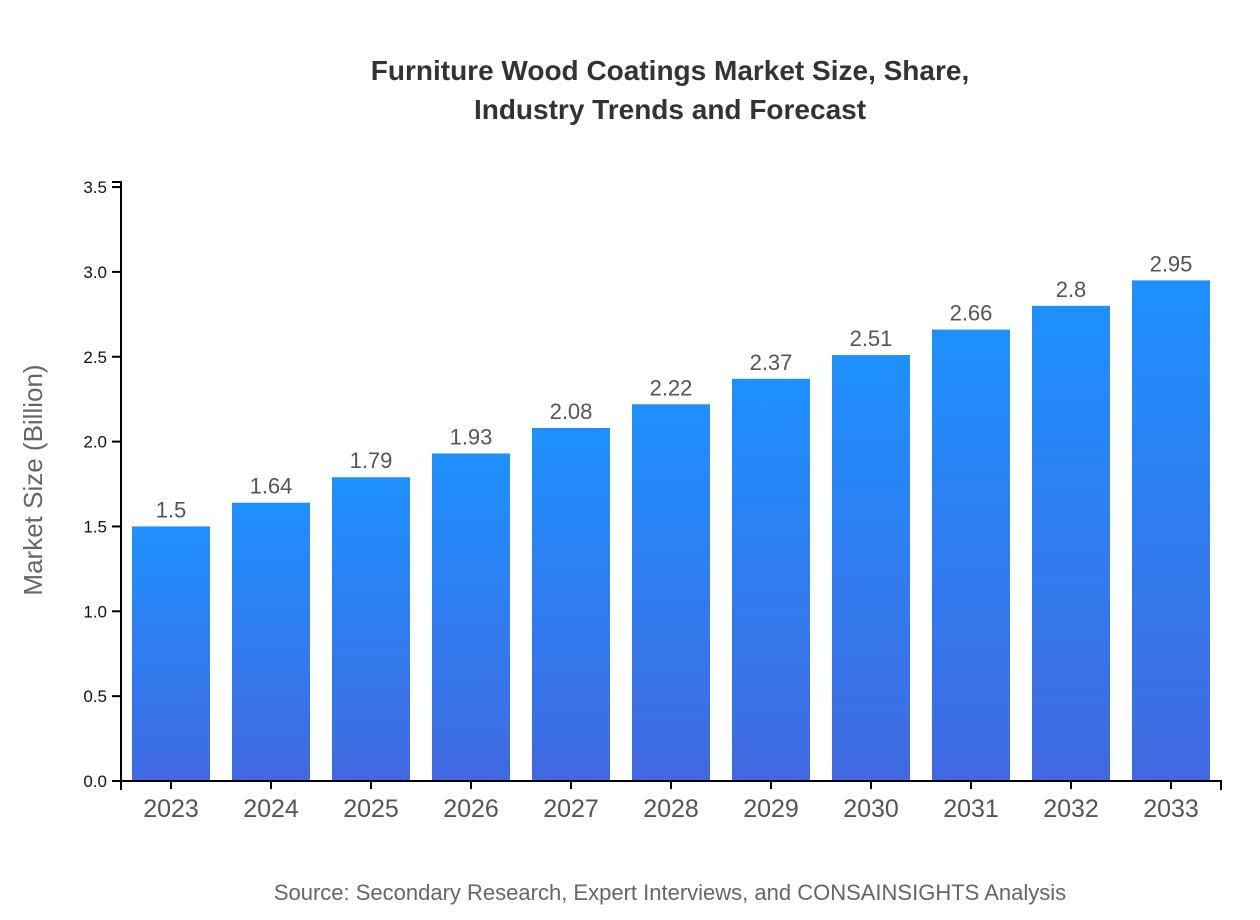 The width and height of the screenshot is (1260, 920). What do you see at coordinates (95, 442) in the screenshot?
I see `y-tick-label: 2.0` at bounding box center [95, 442].